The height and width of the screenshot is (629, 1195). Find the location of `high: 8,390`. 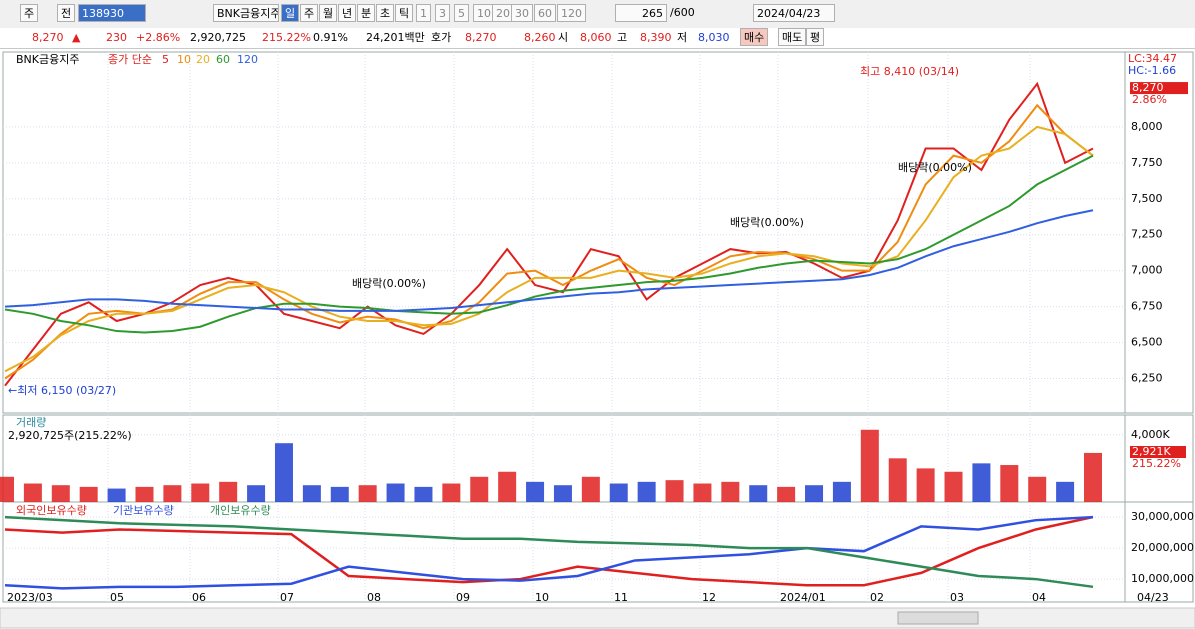

high: 8,390 is located at coordinates (656, 37).